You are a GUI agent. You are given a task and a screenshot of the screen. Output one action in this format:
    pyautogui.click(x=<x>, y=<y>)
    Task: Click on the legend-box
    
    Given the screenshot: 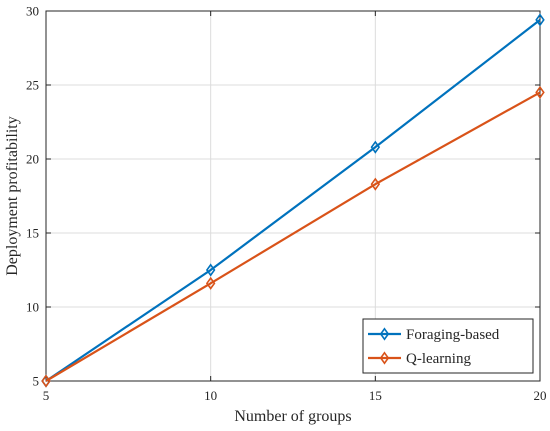 What is the action you would take?
    pyautogui.click(x=448, y=346)
    